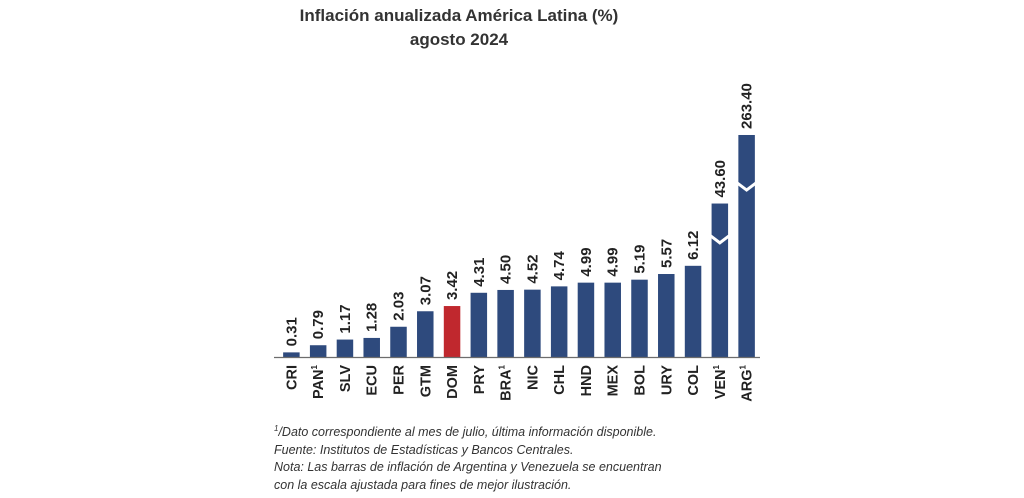 The image size is (1024, 498). I want to click on category-label-per: PER, so click(400, 379).